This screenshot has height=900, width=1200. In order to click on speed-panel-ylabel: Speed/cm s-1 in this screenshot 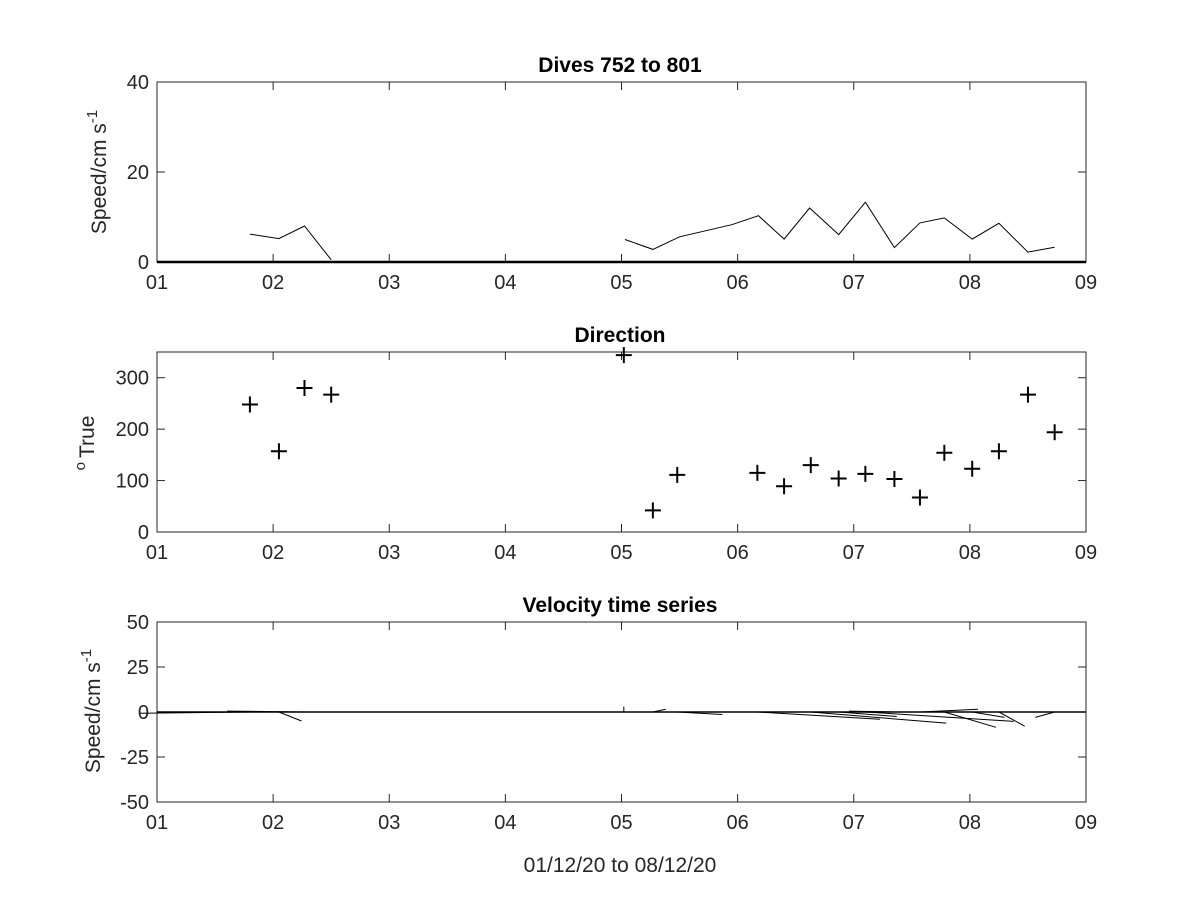, I will do `click(97, 172)`.